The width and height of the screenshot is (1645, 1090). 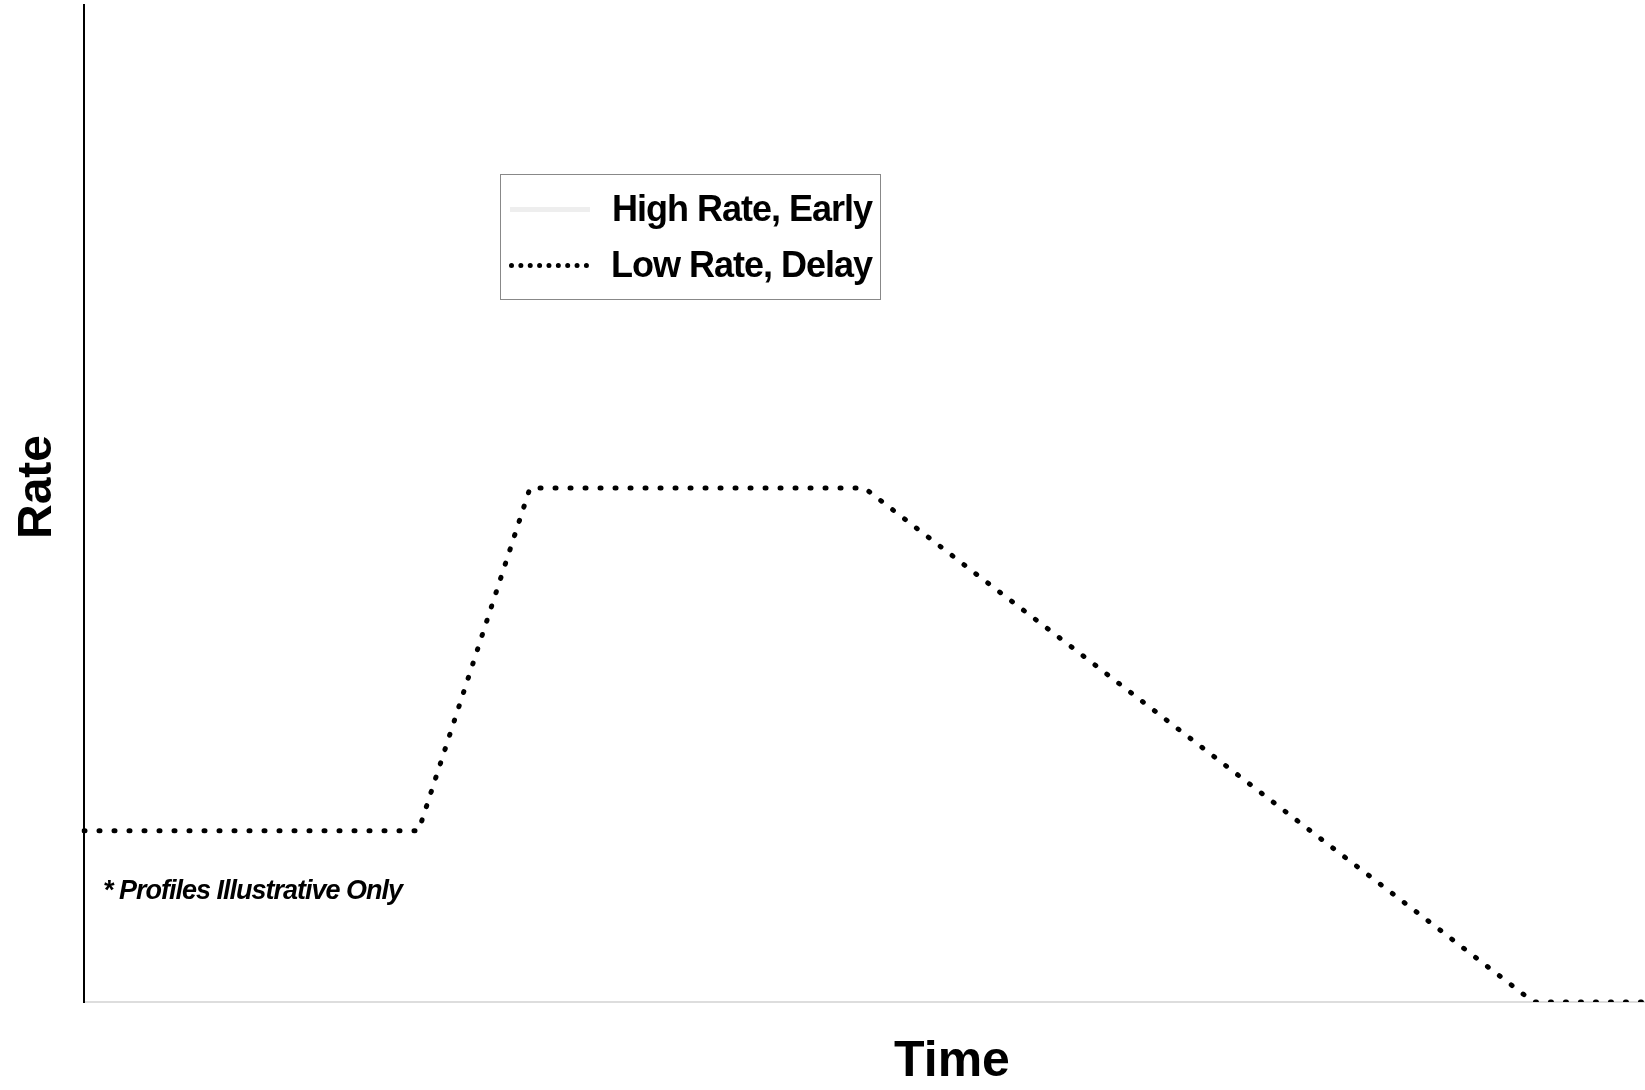 I want to click on annotation: * Profiles Illustrative Only, so click(x=253, y=890).